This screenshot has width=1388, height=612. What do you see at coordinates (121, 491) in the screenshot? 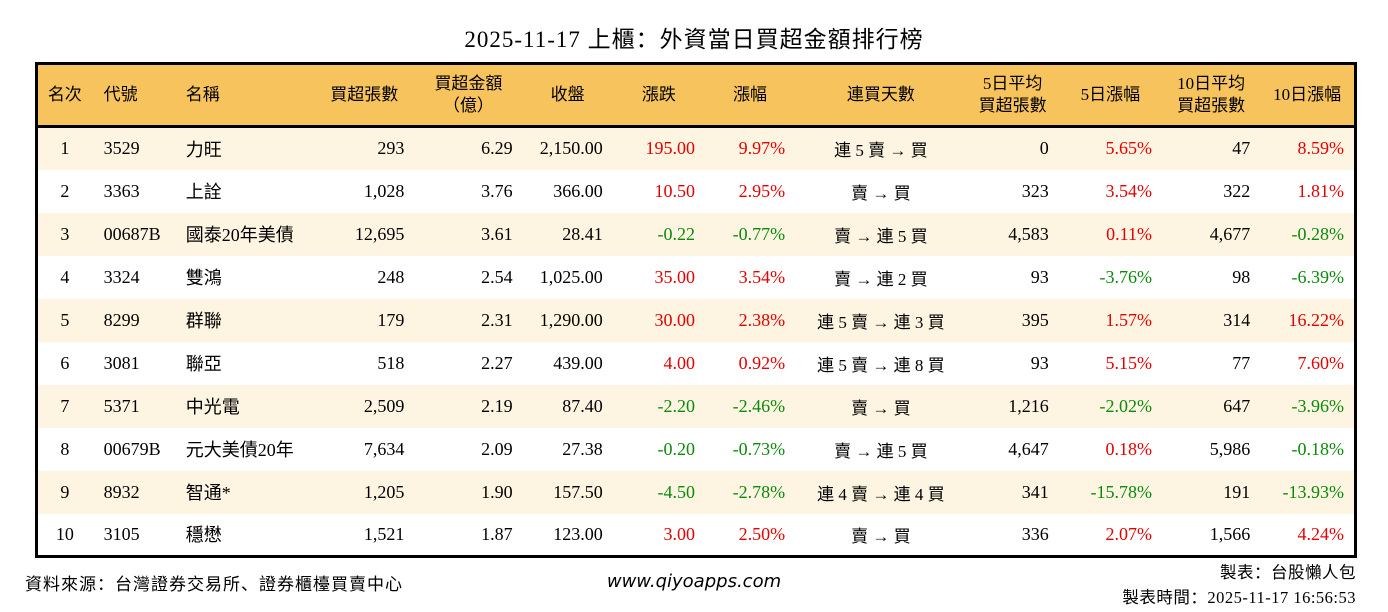
I see `cell-stock-code: 8932` at bounding box center [121, 491].